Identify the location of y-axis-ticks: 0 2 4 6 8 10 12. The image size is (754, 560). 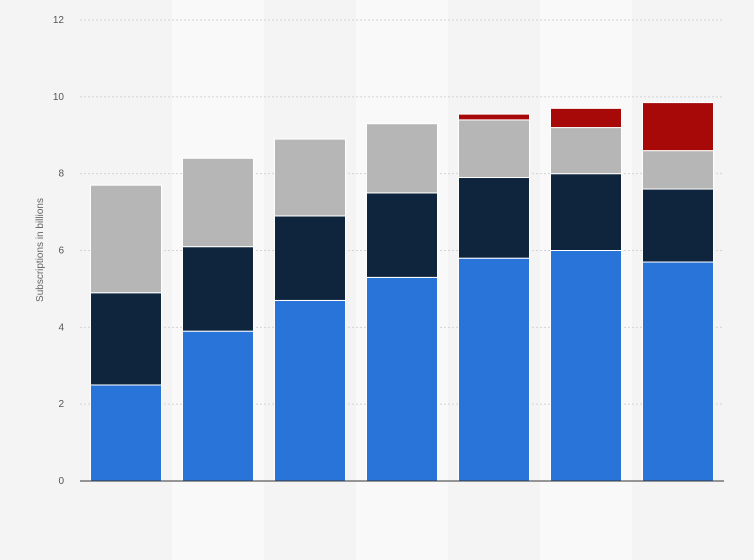
(59, 251).